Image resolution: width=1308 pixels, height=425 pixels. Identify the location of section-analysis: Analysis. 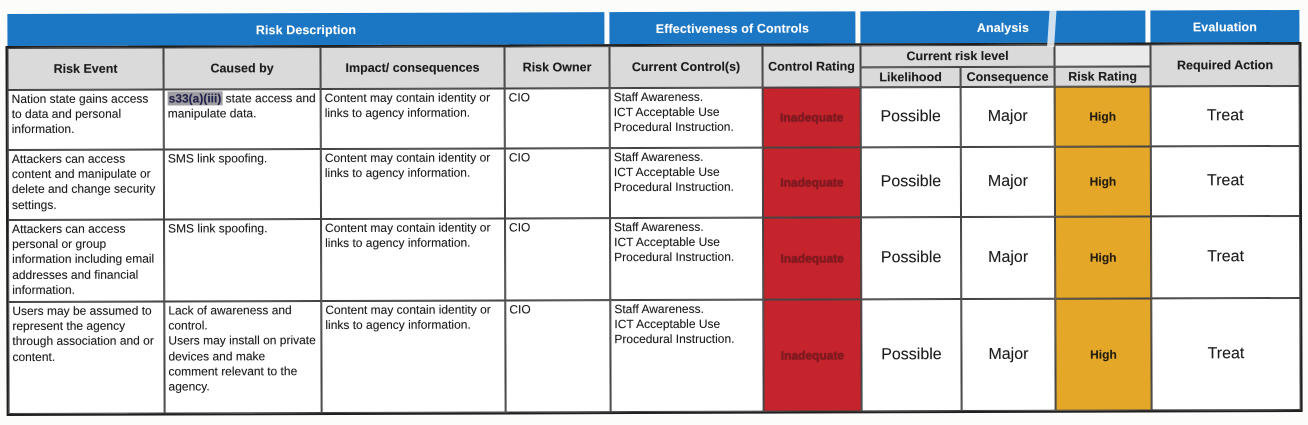
(1003, 28).